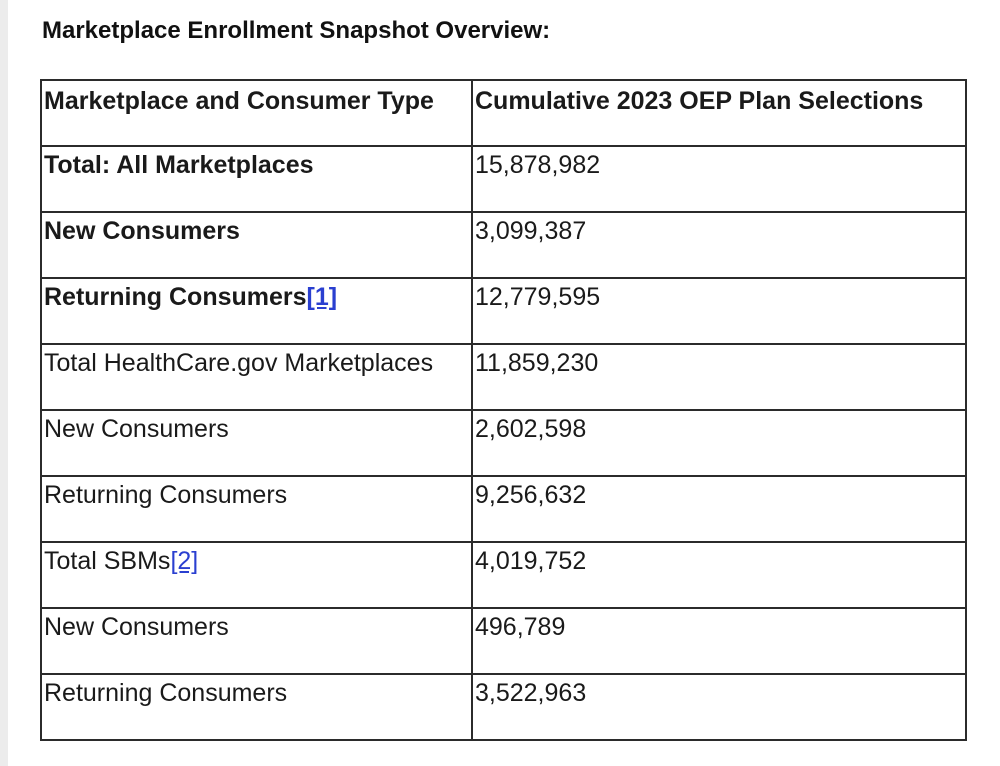 Image resolution: width=1000 pixels, height=766 pixels. Describe the element at coordinates (719, 245) in the screenshot. I see `row-value: 3,099,387` at that location.